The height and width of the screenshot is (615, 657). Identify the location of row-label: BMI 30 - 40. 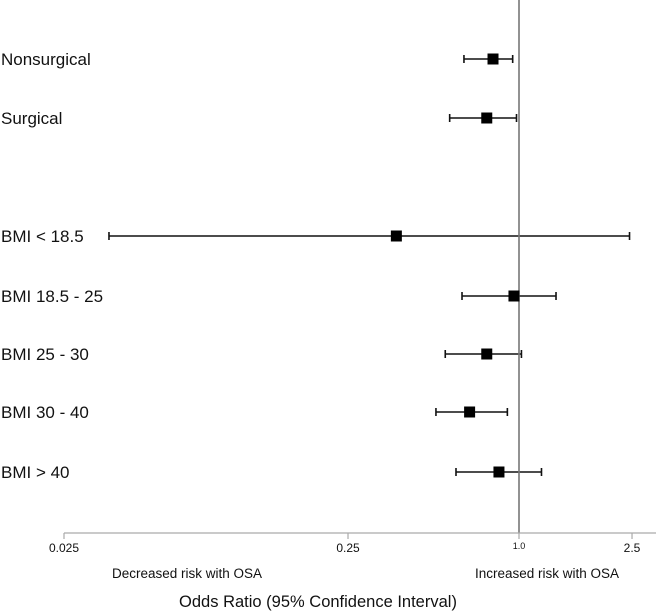
(45, 412).